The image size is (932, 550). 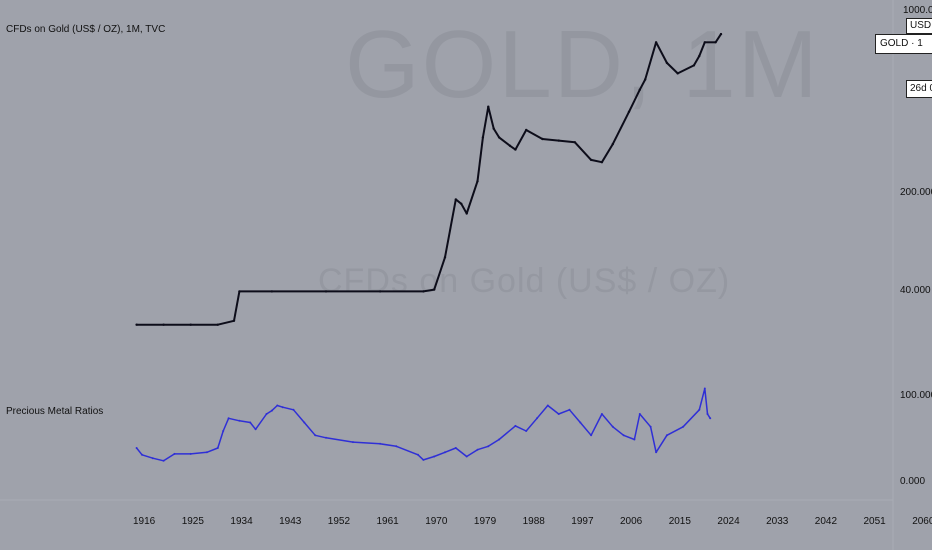 What do you see at coordinates (582, 64) in the screenshot?
I see `watermark-title: GOLD, 1M` at bounding box center [582, 64].